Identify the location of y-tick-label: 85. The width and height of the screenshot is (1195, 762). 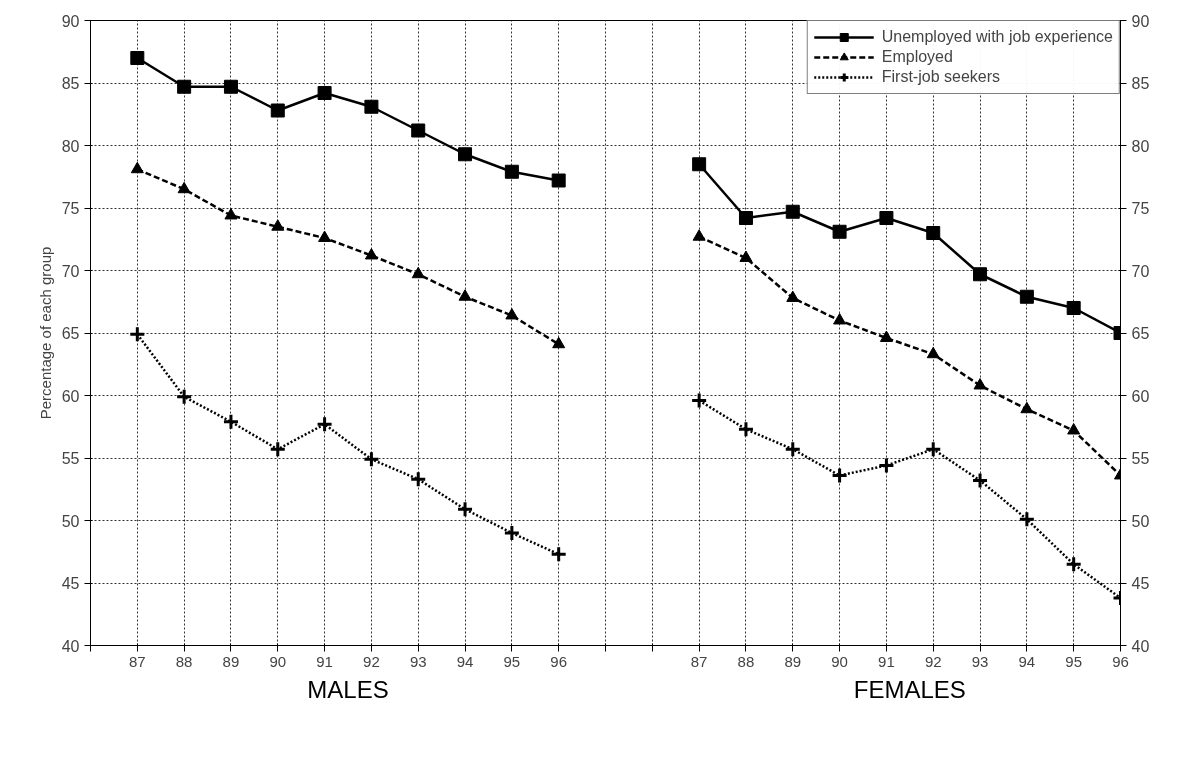
(70, 83).